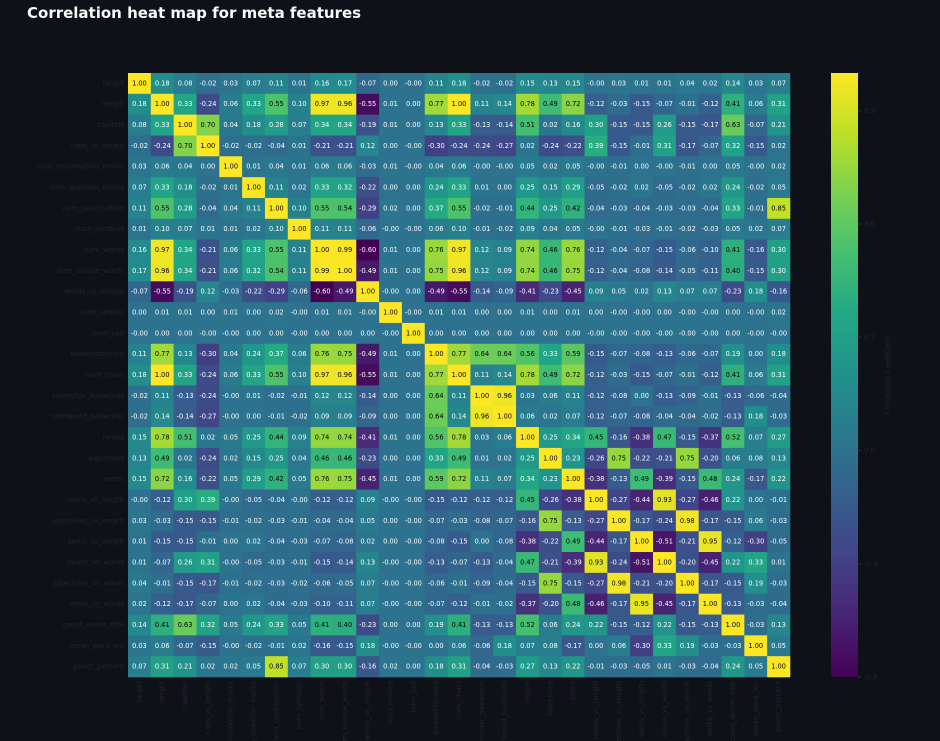 Image resolution: width=940 pixels, height=741 pixels. I want to click on cell-label: 0.11, so click(345, 229).